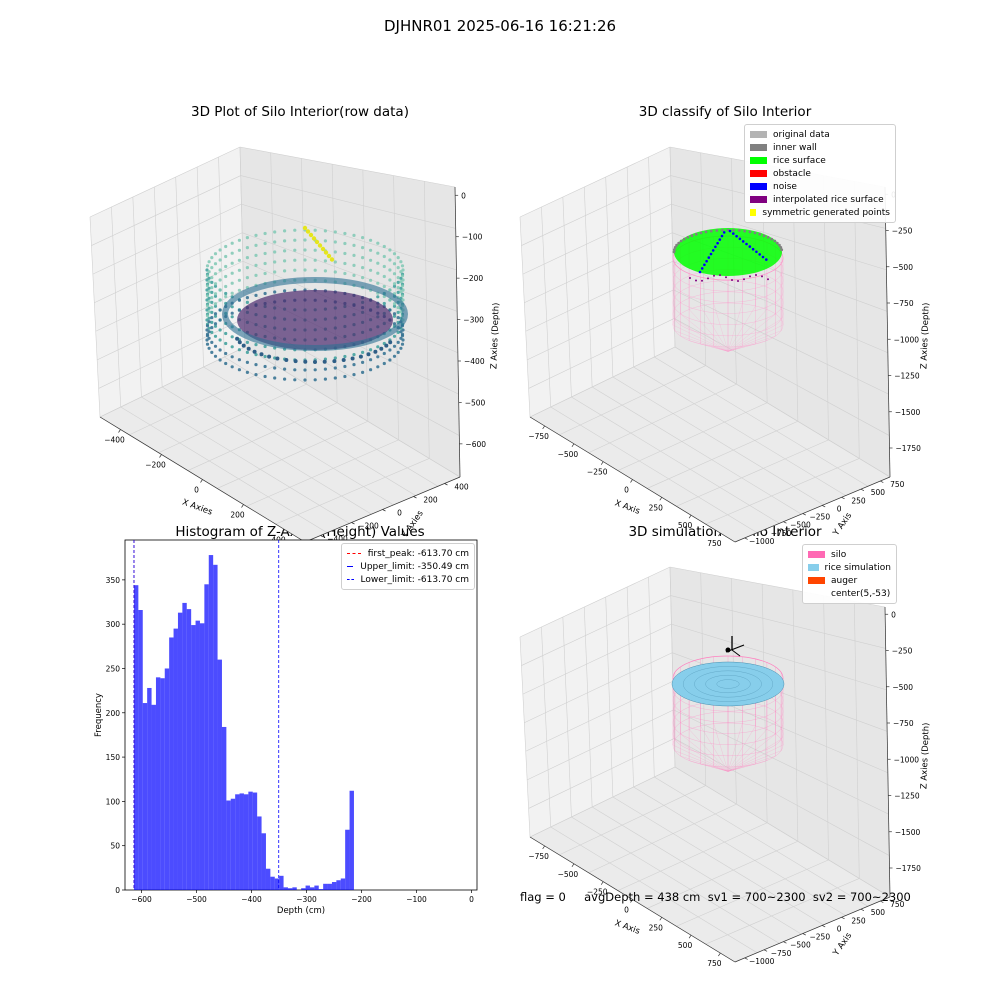  I want to click on panel4-mesh-ring, so click(728, 684).